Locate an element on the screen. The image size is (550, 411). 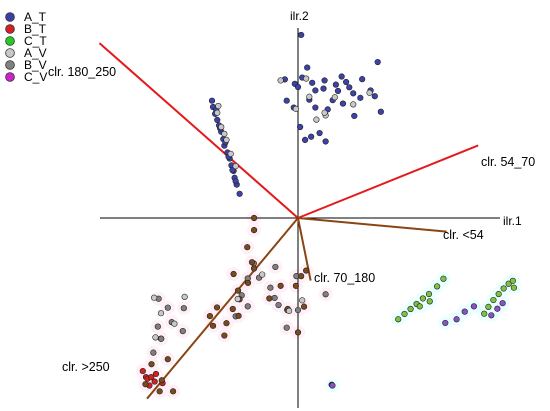
legend-label-b-t: B_T is located at coordinates (35, 29).